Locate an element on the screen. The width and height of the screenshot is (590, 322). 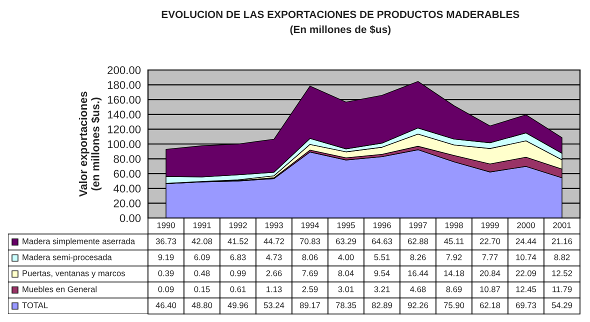
data-label: 62.18 is located at coordinates (490, 305).